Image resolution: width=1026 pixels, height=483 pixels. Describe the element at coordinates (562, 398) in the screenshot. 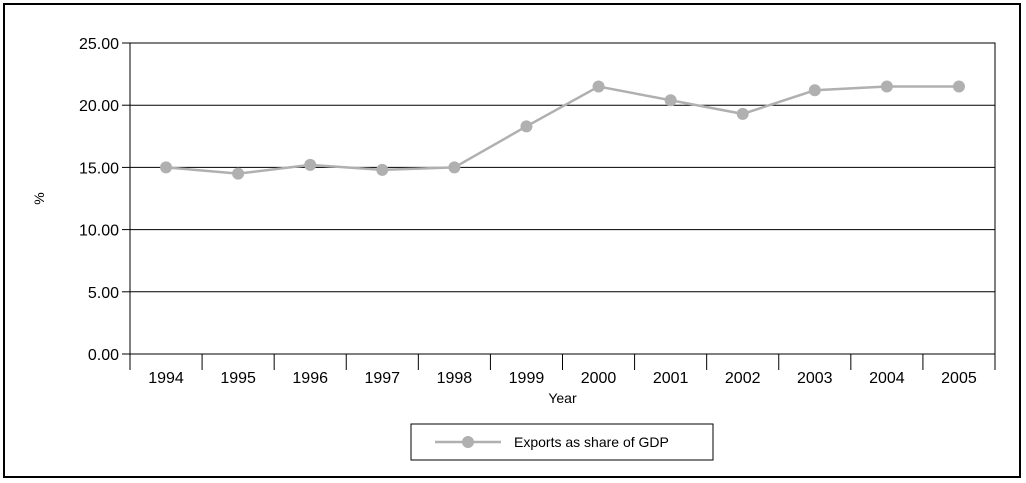

I see `x-axis-title: Year` at that location.